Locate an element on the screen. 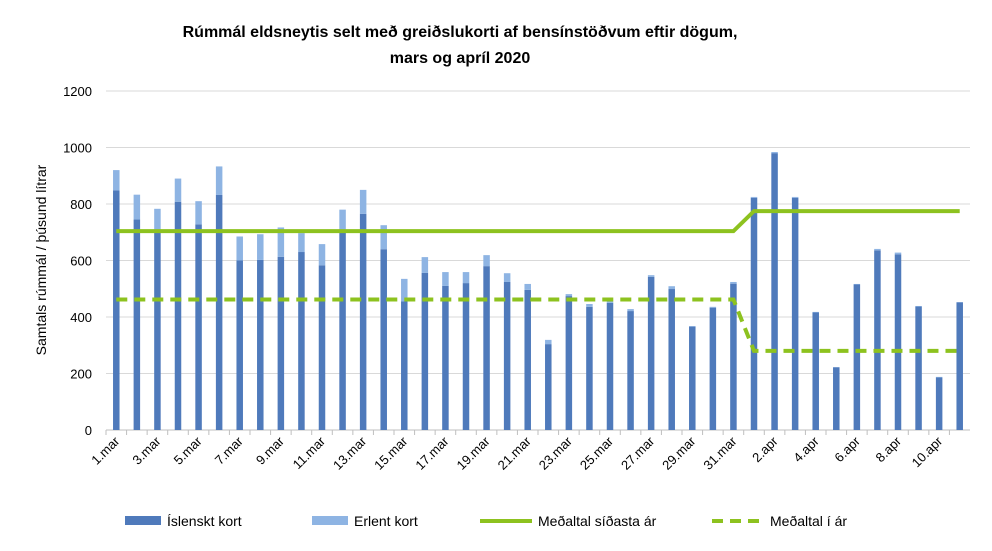 The height and width of the screenshot is (551, 992). x-tick-label: 15.mar is located at coordinates (391, 453).